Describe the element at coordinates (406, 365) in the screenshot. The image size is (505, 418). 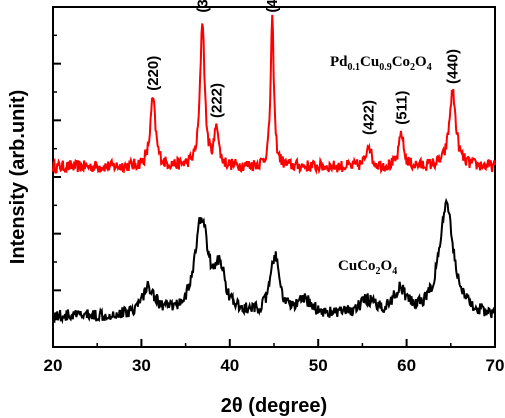
I see `x-tick-label: 60` at that location.